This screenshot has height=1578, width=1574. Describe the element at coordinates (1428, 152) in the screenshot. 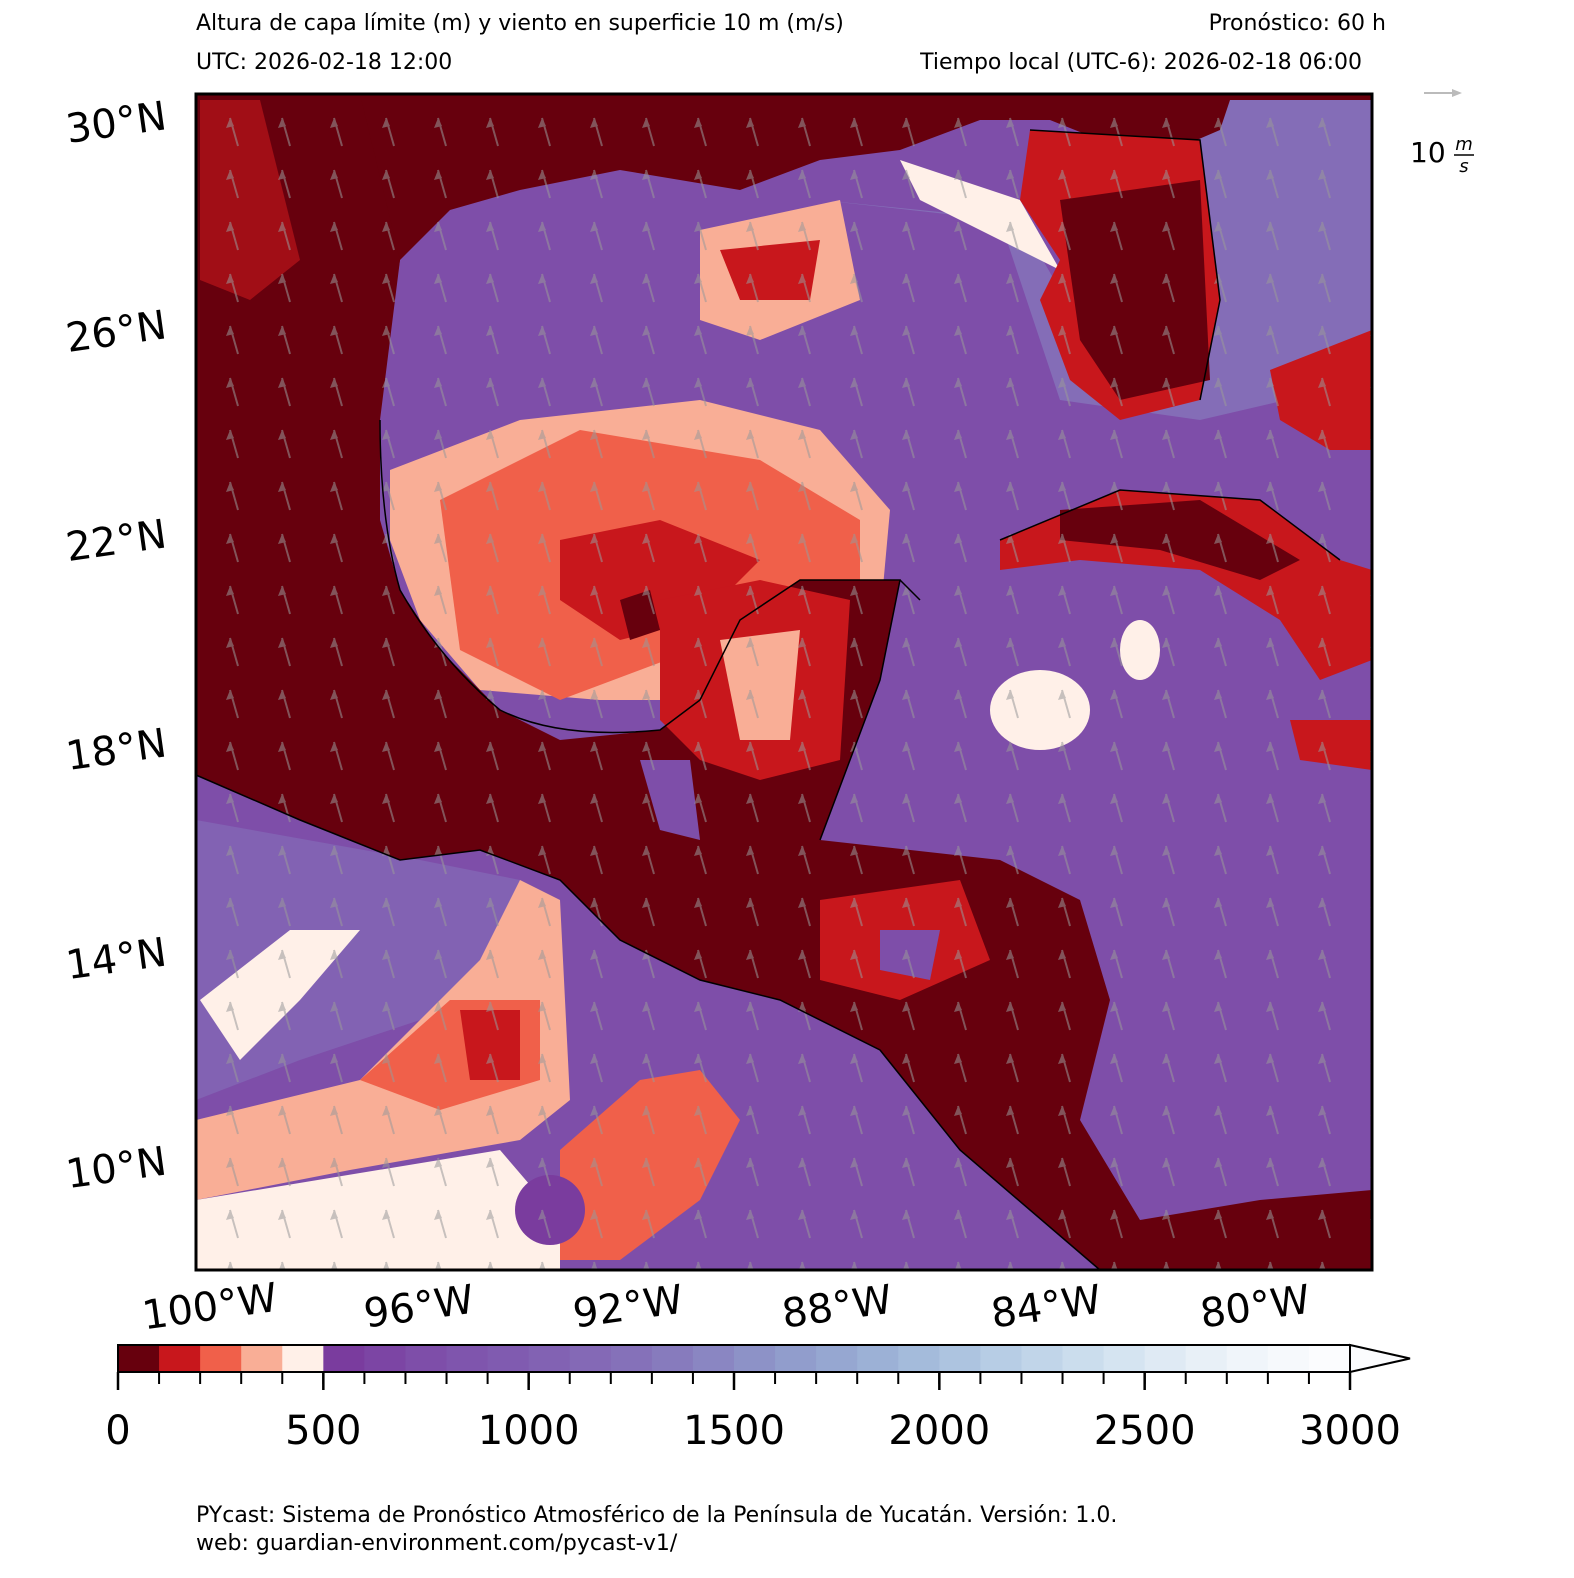

I see `wind-reference-value: 10` at that location.